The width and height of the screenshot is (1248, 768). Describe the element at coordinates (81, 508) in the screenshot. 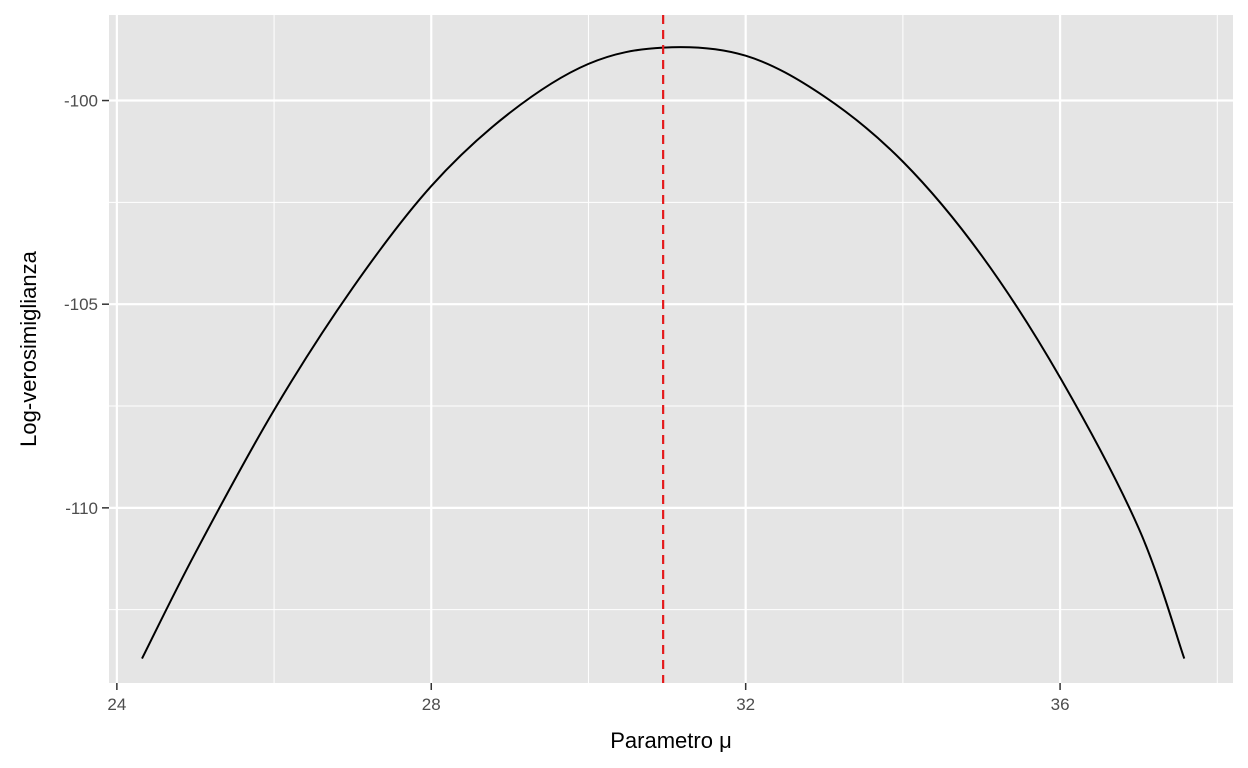

I see `y-tick-label: -110` at that location.